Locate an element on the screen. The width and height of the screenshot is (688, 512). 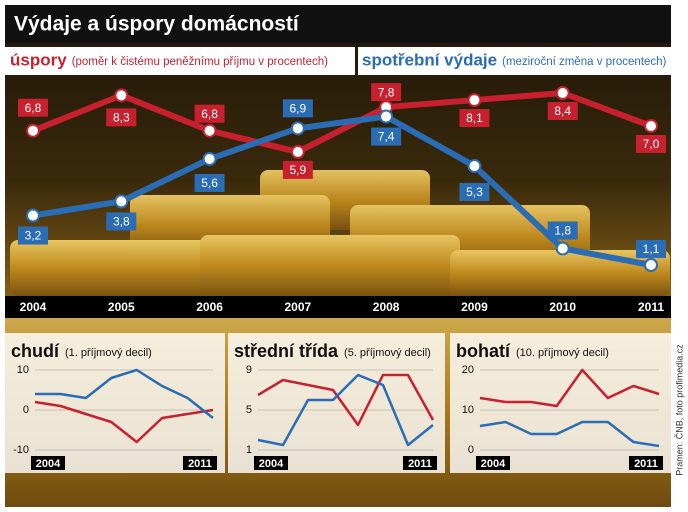
value-label: 3,2 is located at coordinates (33, 236).